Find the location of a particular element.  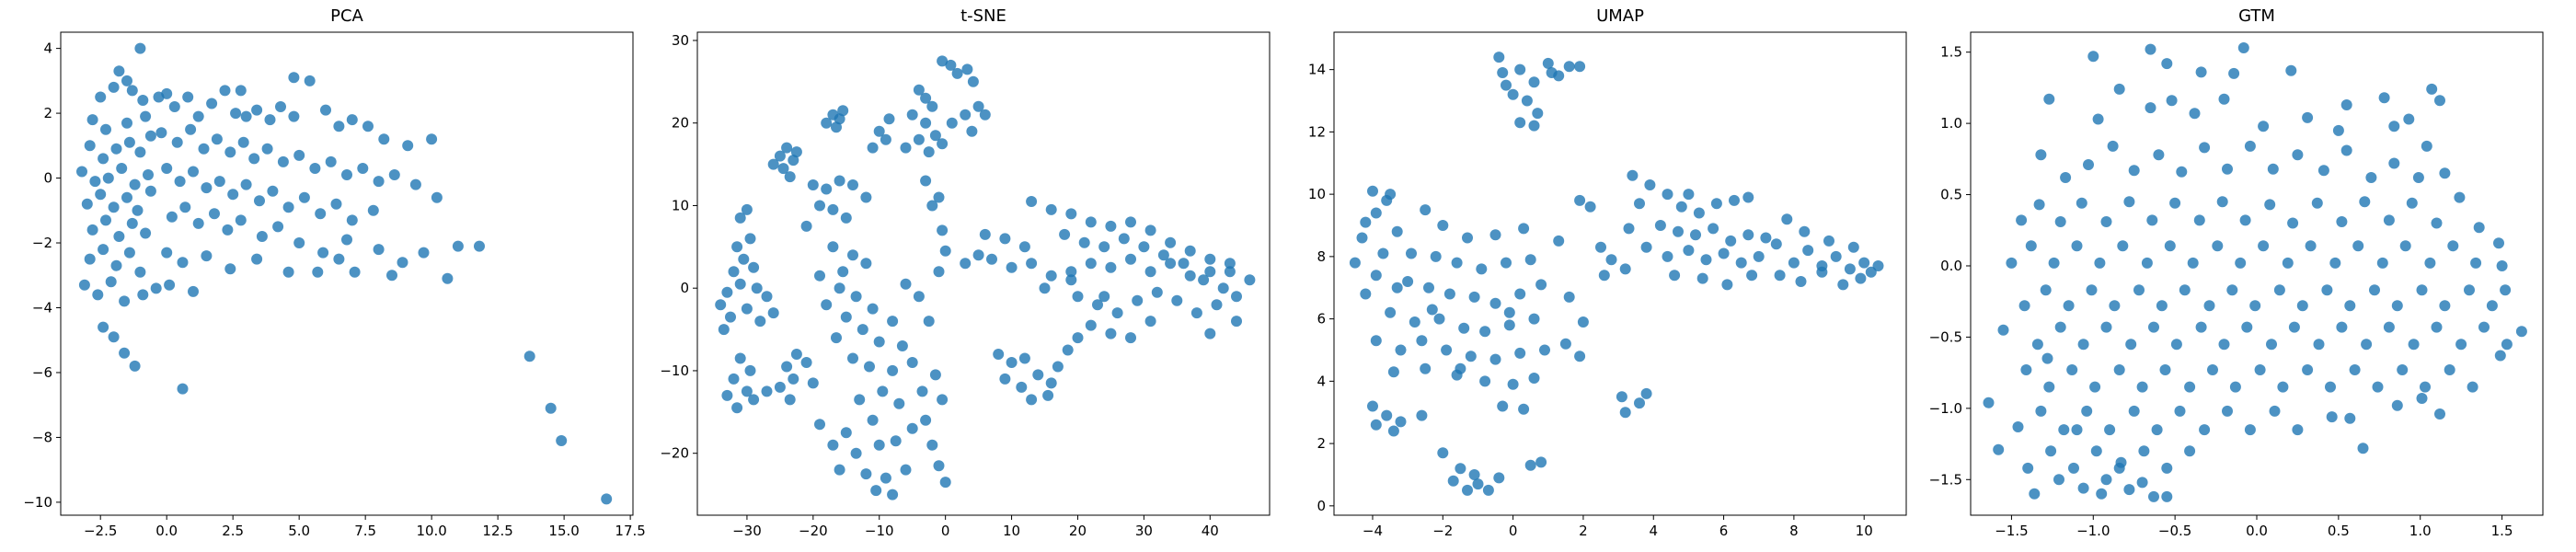

y-tick-label: 2 is located at coordinates (1321, 443).